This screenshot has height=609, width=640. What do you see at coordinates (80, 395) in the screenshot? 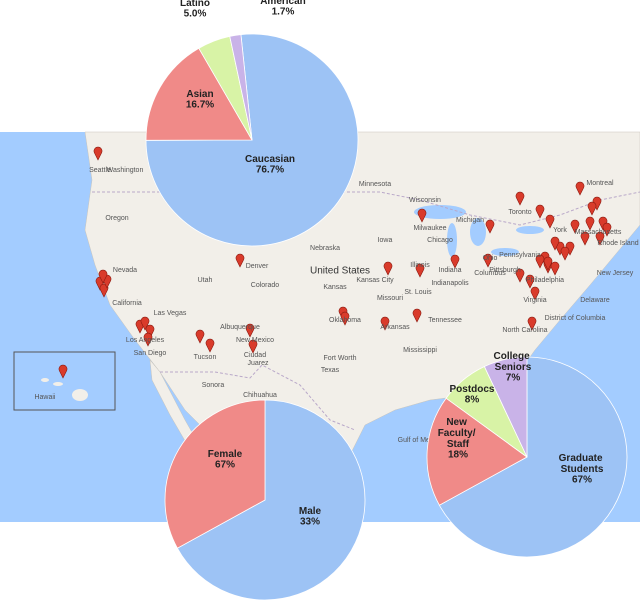
I see `island` at bounding box center [80, 395].